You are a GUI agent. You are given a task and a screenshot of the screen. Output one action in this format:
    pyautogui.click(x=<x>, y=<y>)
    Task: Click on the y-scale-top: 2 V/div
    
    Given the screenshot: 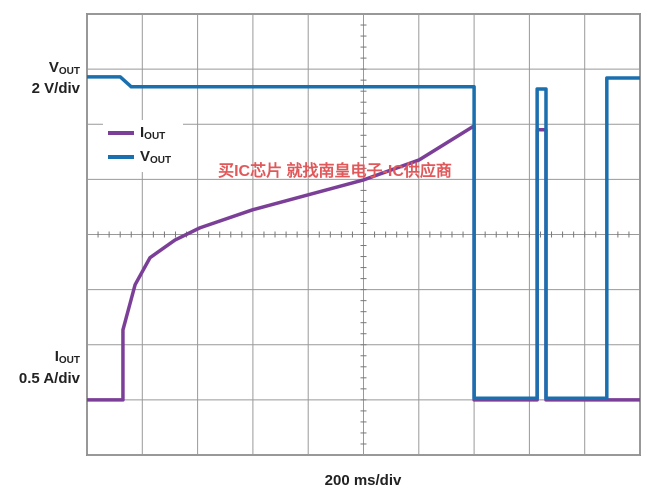 What is the action you would take?
    pyautogui.click(x=56, y=88)
    